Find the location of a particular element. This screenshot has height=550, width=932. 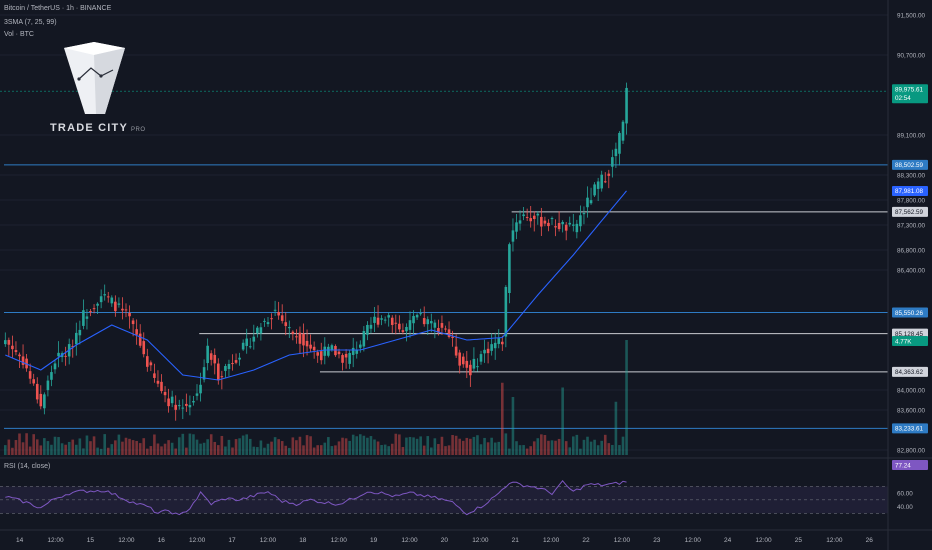

time-tick-label: 26 is located at coordinates (870, 540).